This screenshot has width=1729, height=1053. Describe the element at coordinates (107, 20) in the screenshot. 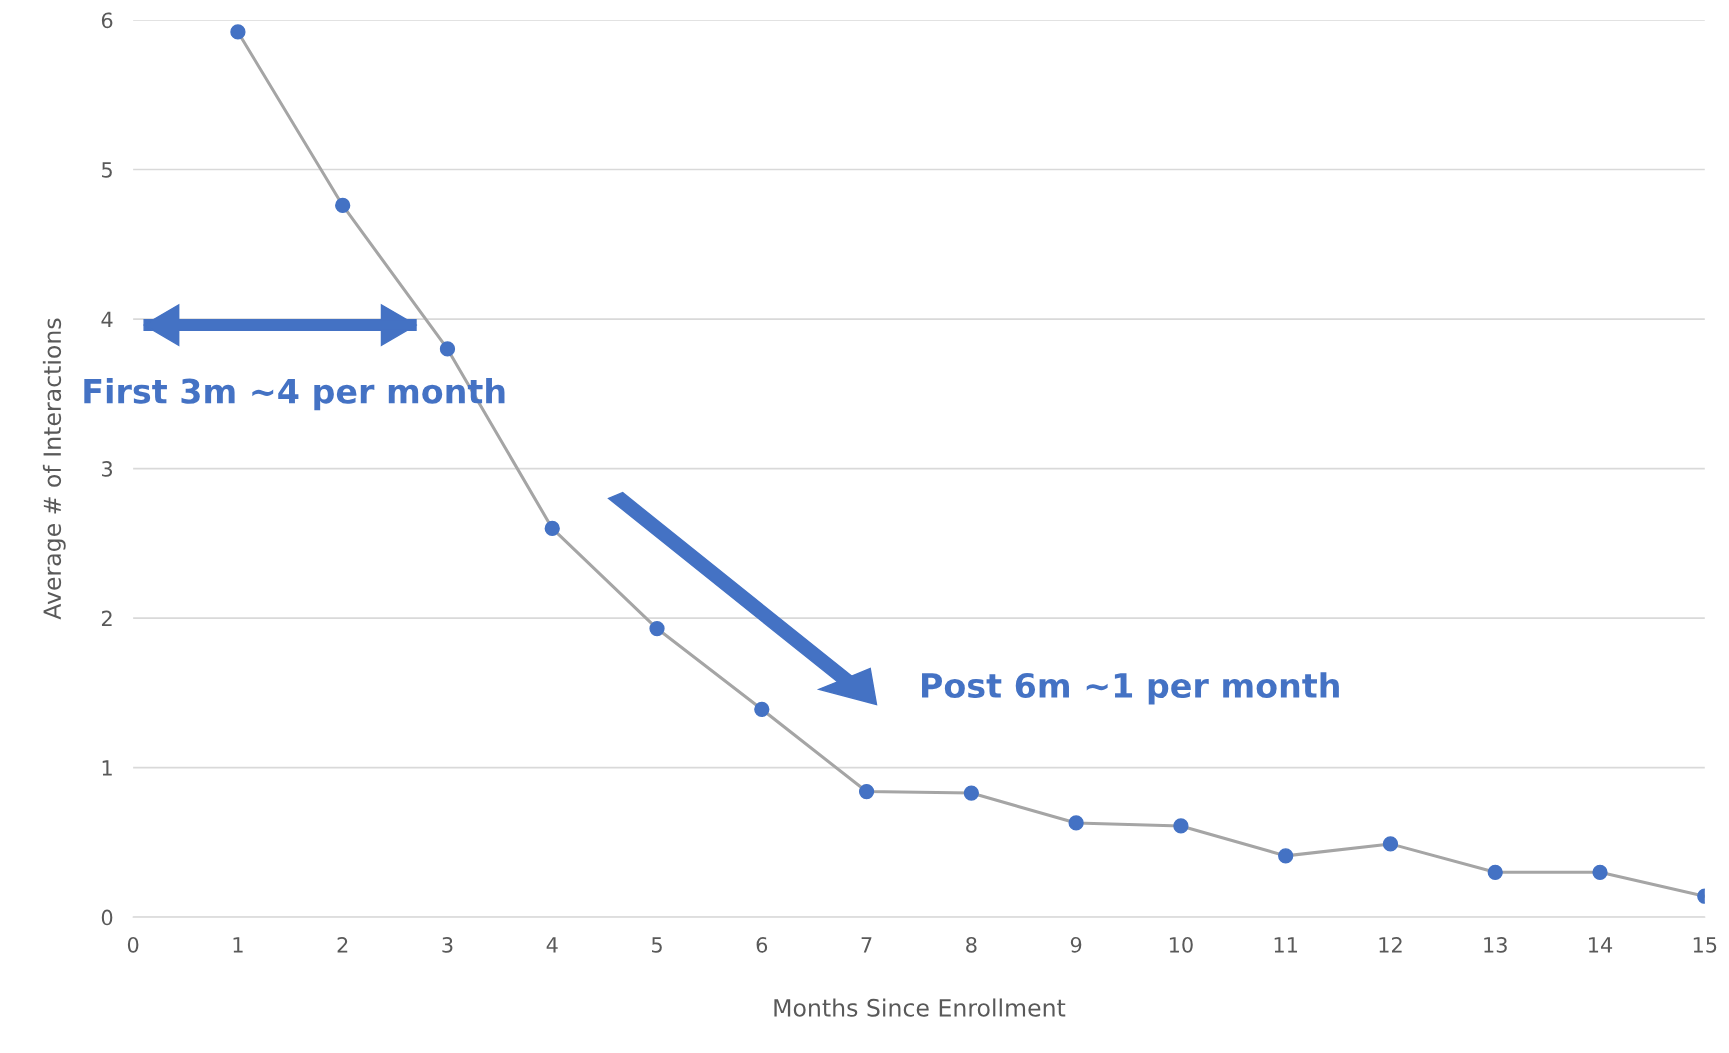

I see `y-tick-label: 6` at that location.